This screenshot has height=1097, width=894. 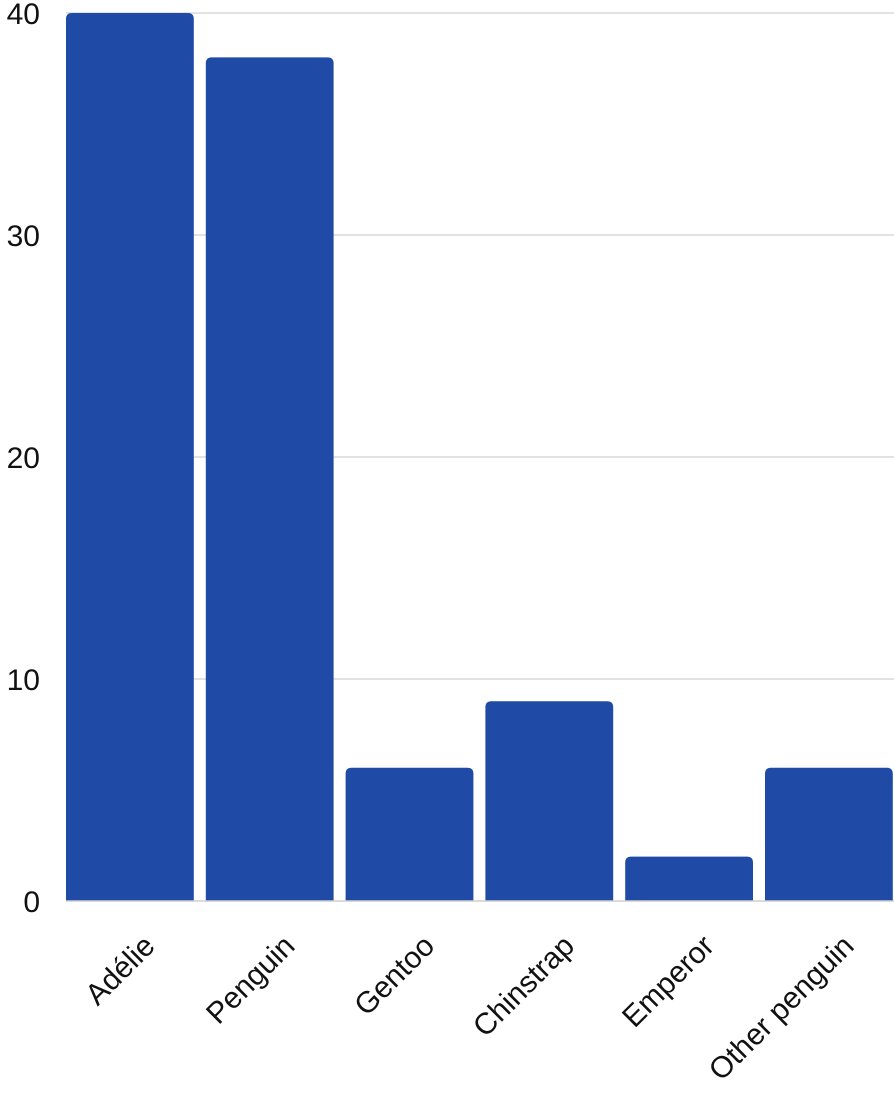 I want to click on y-tick-label: 40, so click(x=23, y=15).